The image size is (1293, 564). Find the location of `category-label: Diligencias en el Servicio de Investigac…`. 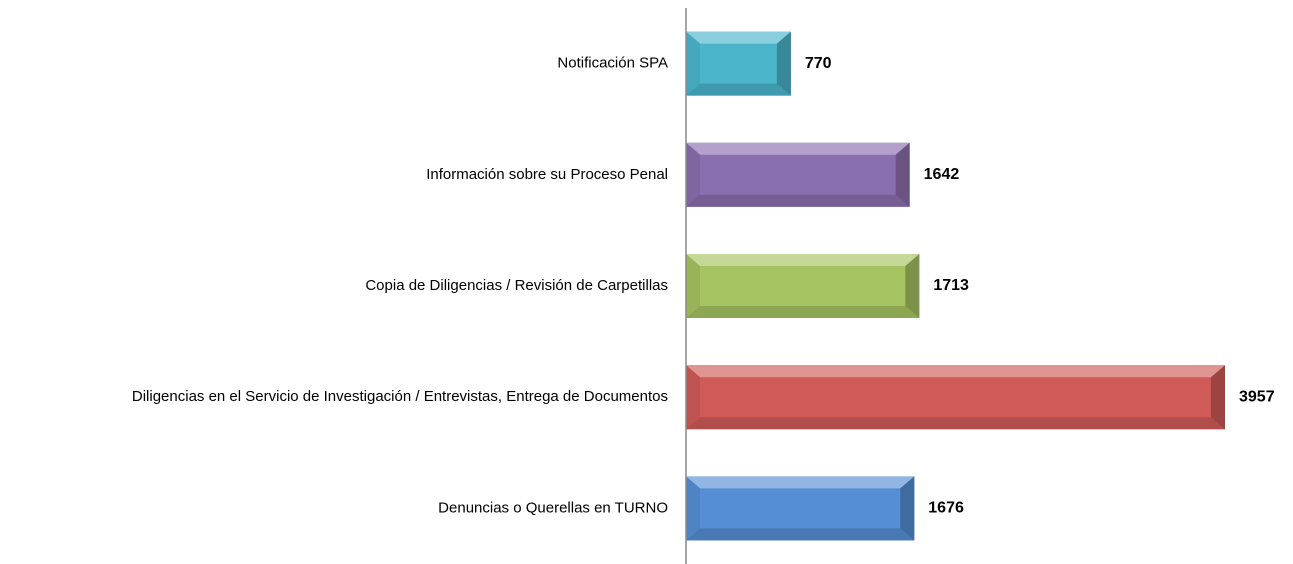

category-label: Diligencias en el Servicio de Investigac… is located at coordinates (400, 396).